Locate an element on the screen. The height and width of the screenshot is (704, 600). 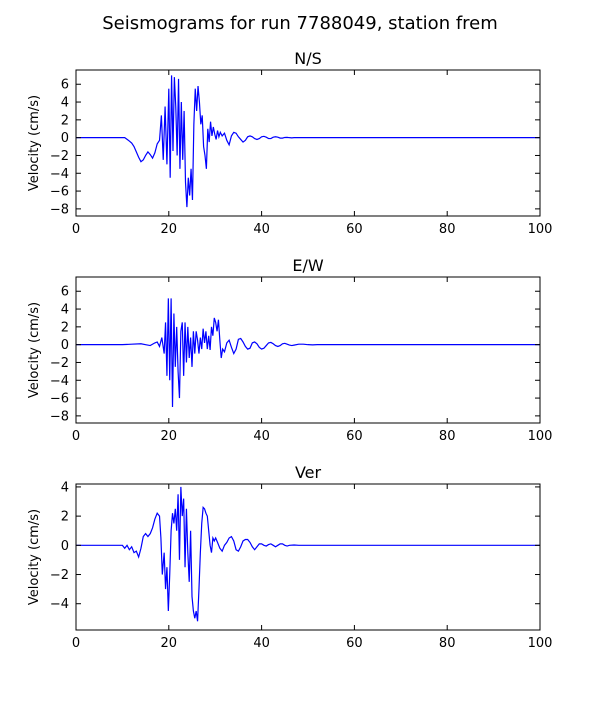
chart-title: E/W is located at coordinates (308, 265).